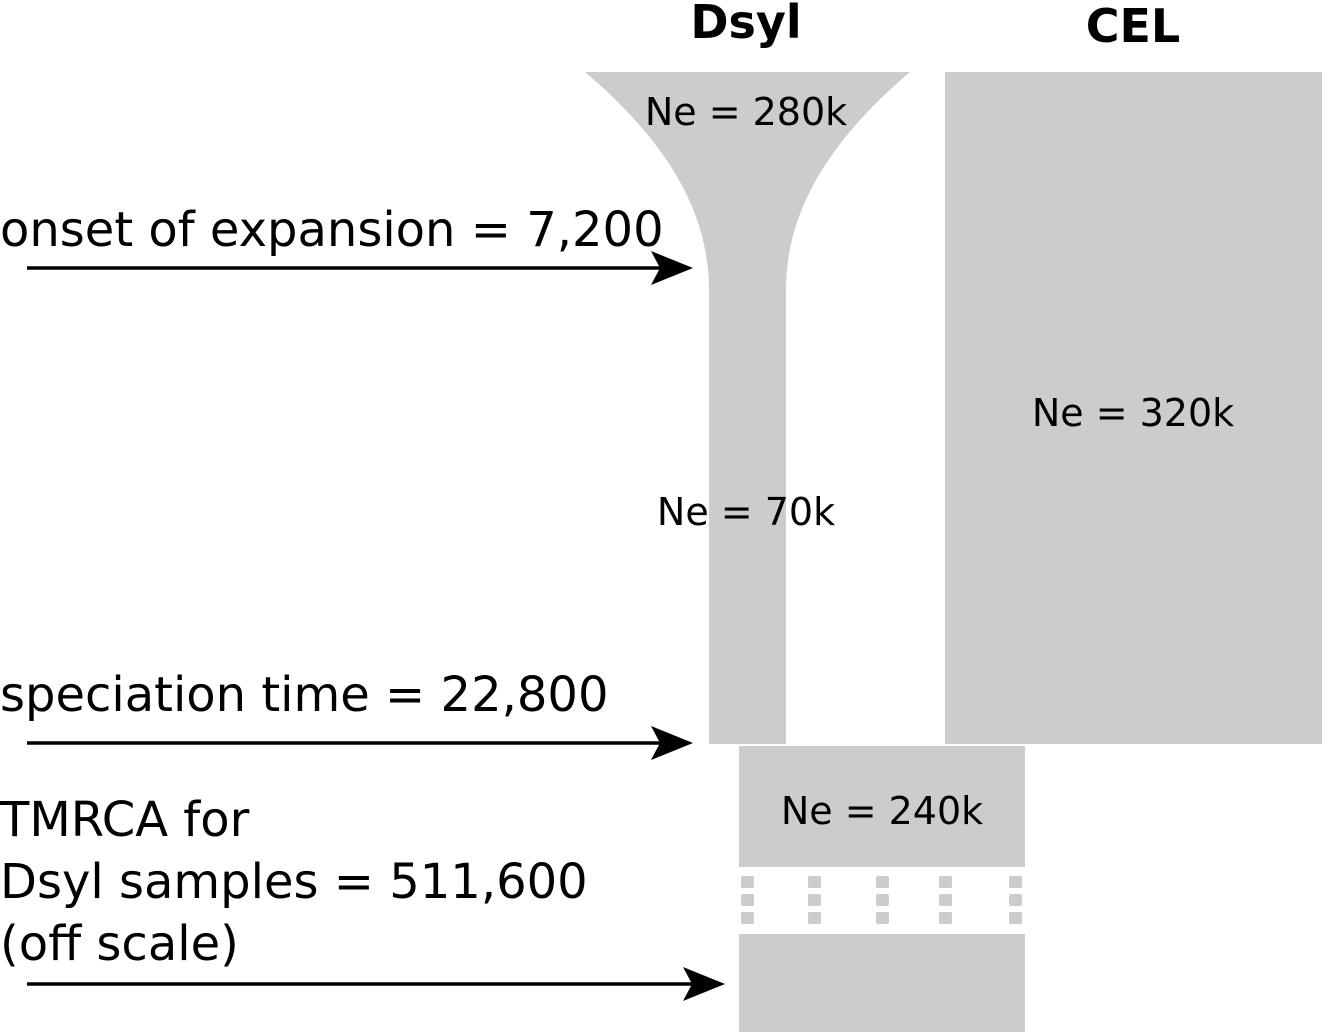  I want to click on speciation-arrow, so click(360, 743).